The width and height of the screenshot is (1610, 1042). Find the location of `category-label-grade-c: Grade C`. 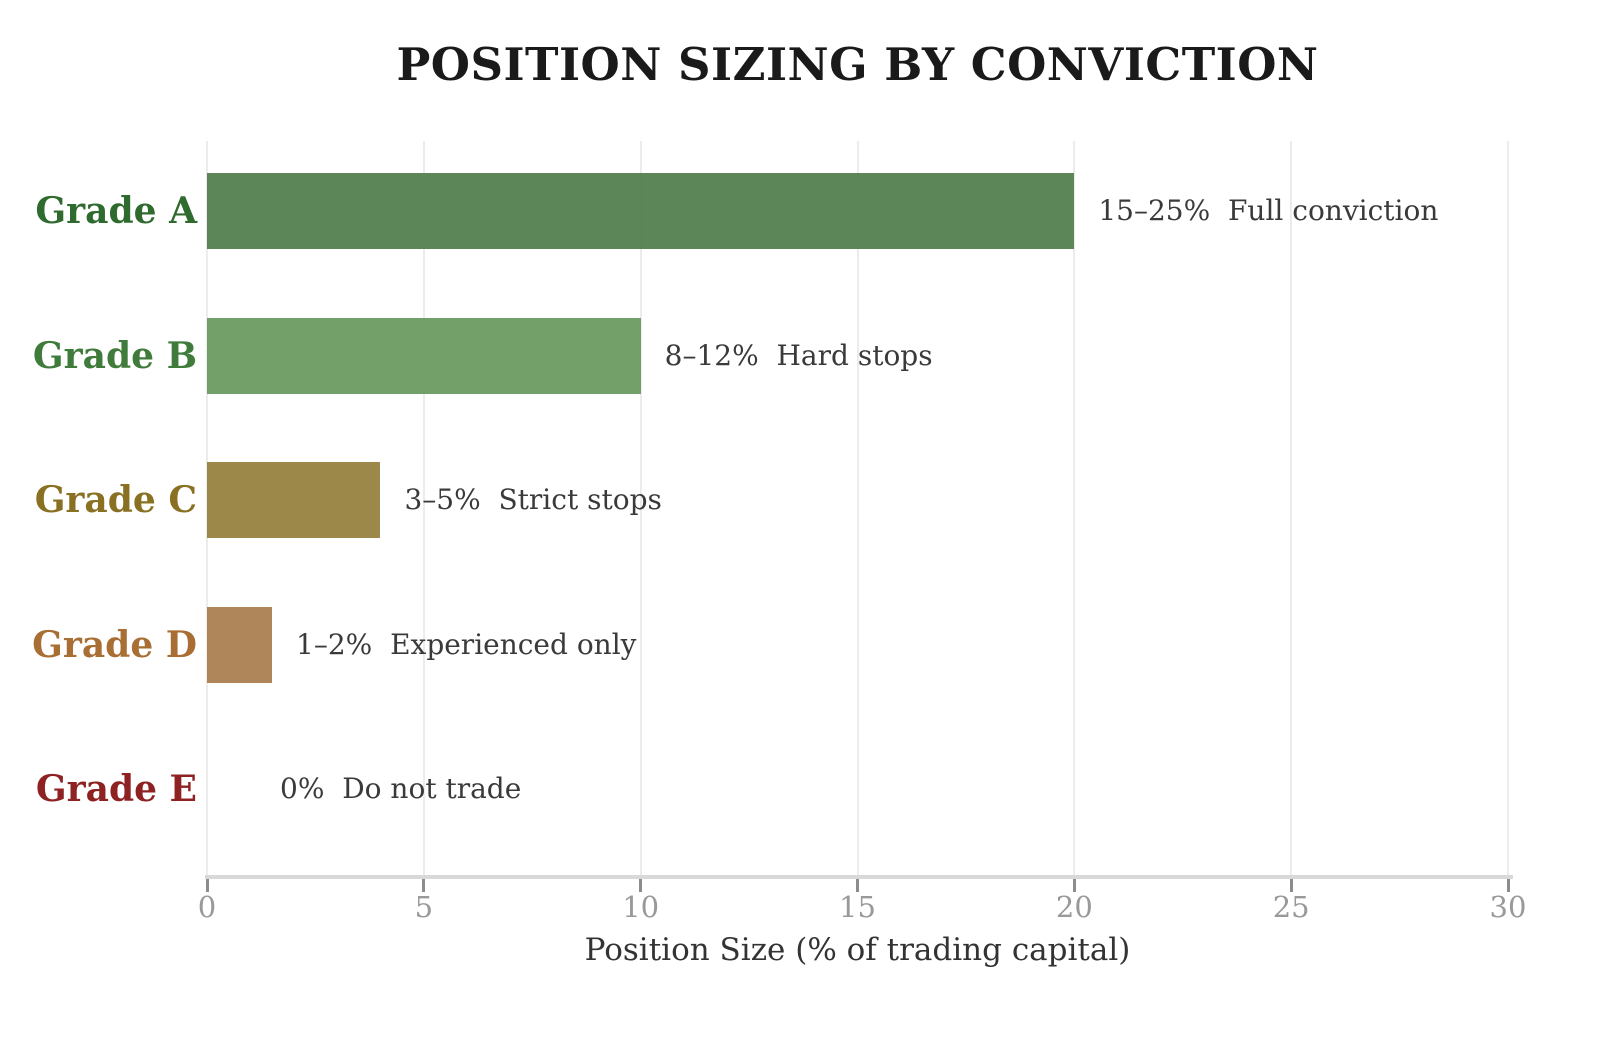

category-label-grade-c: Grade C is located at coordinates (115, 500).